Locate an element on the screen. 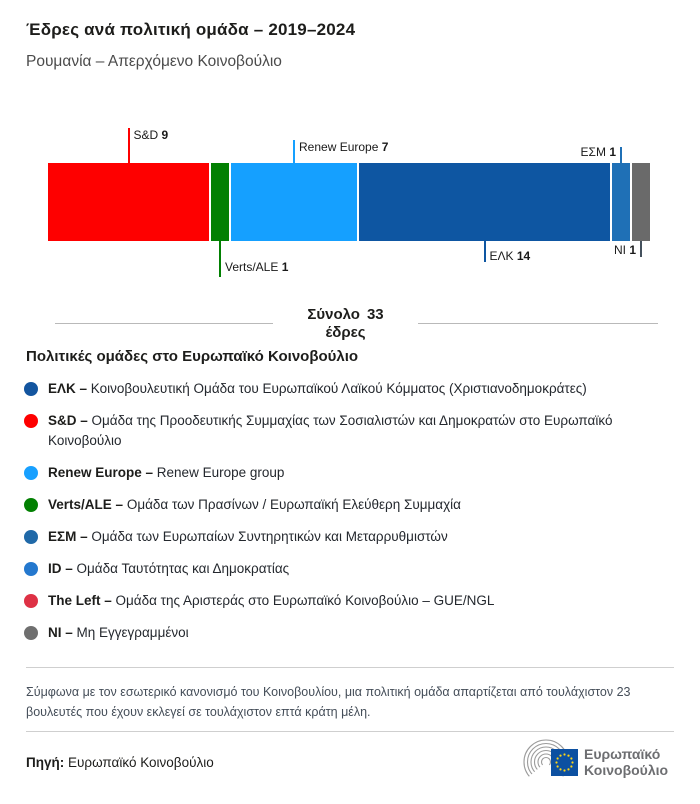 The height and width of the screenshot is (804, 700). bar-segment-epp is located at coordinates (484, 202).